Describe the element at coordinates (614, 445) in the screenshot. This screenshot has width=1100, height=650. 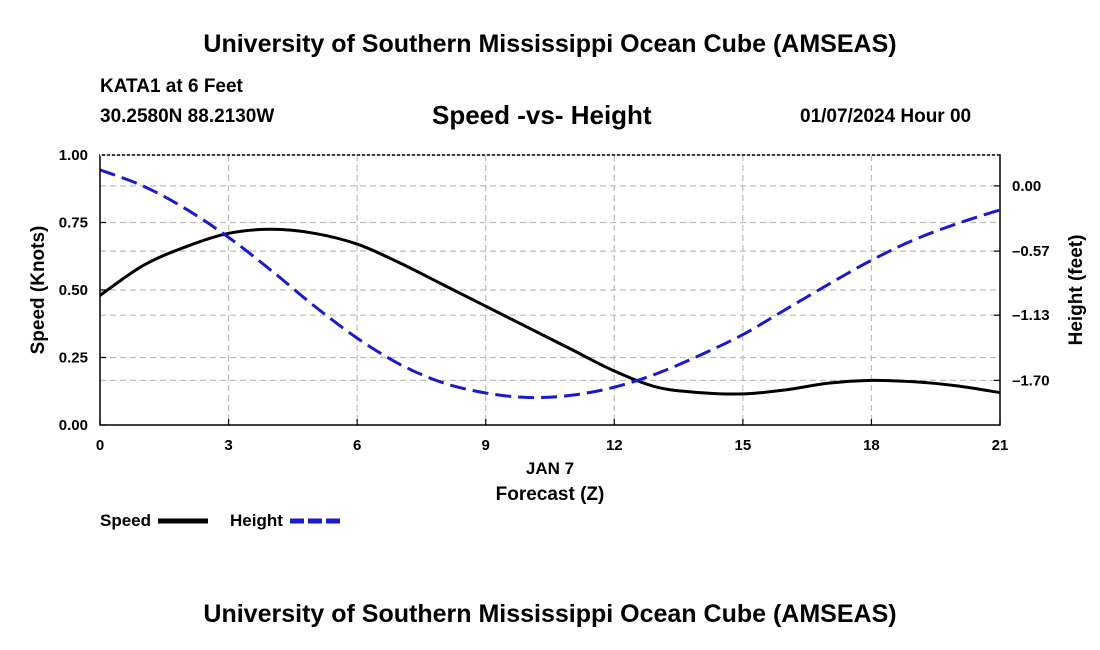
I see `x-tick-label: 12` at that location.